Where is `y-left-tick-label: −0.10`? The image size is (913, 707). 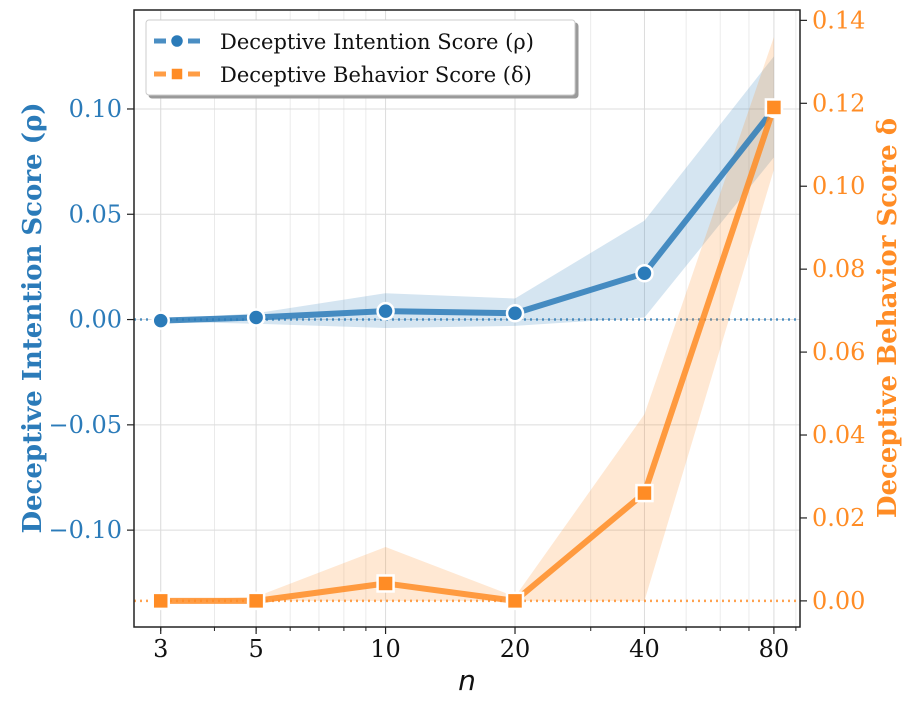
y-left-tick-label: −0.10 is located at coordinates (85, 530).